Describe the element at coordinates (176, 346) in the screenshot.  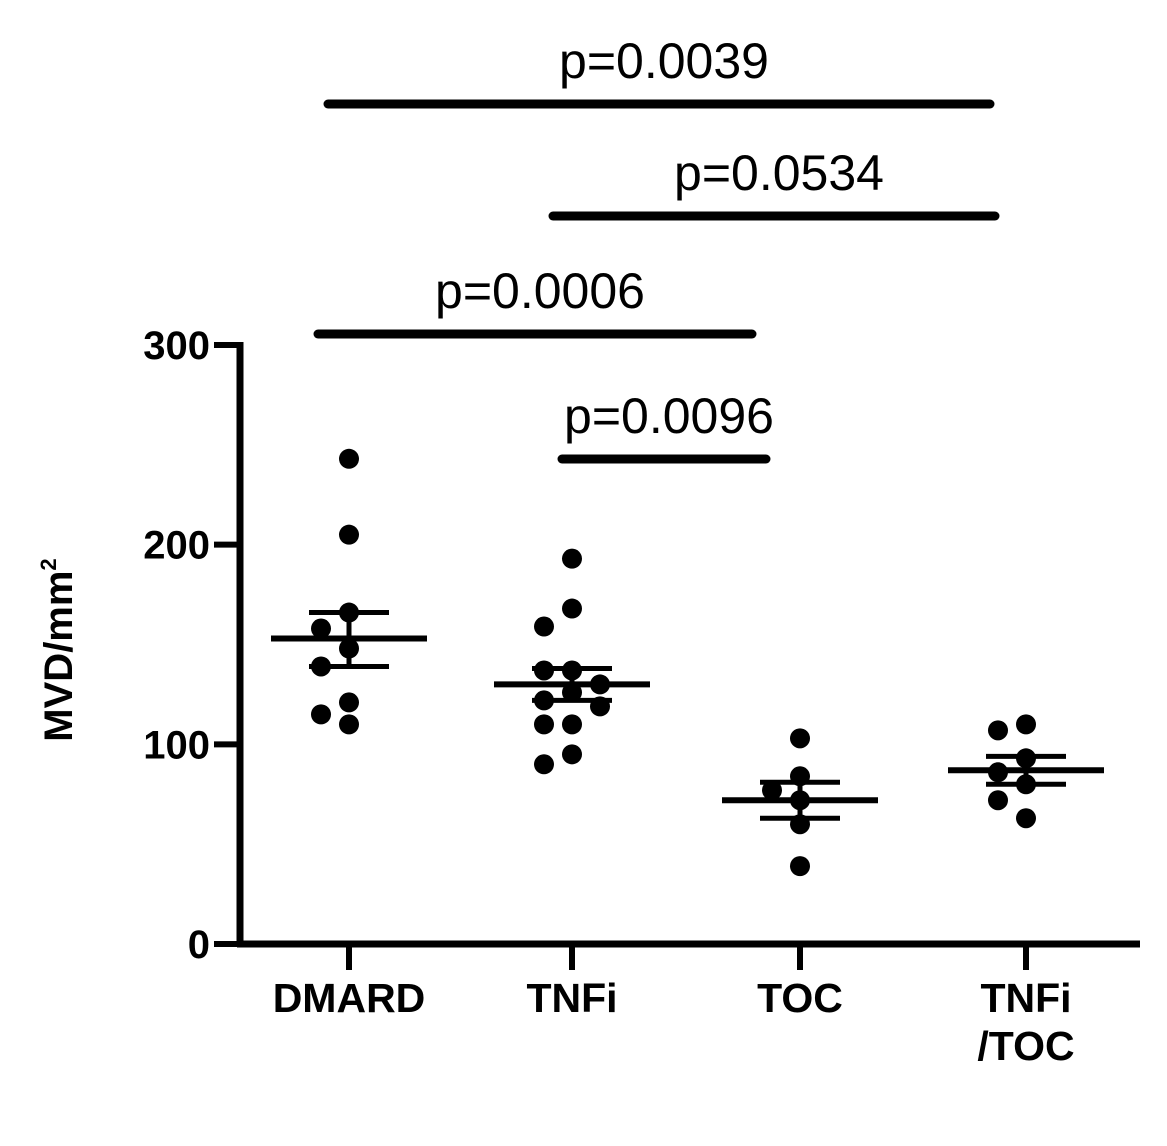
I see `y-tick-label: 300` at that location.